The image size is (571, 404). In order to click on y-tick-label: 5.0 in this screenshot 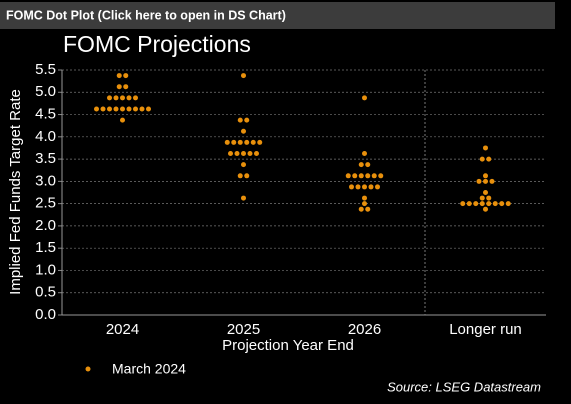, I will do `click(45, 91)`.